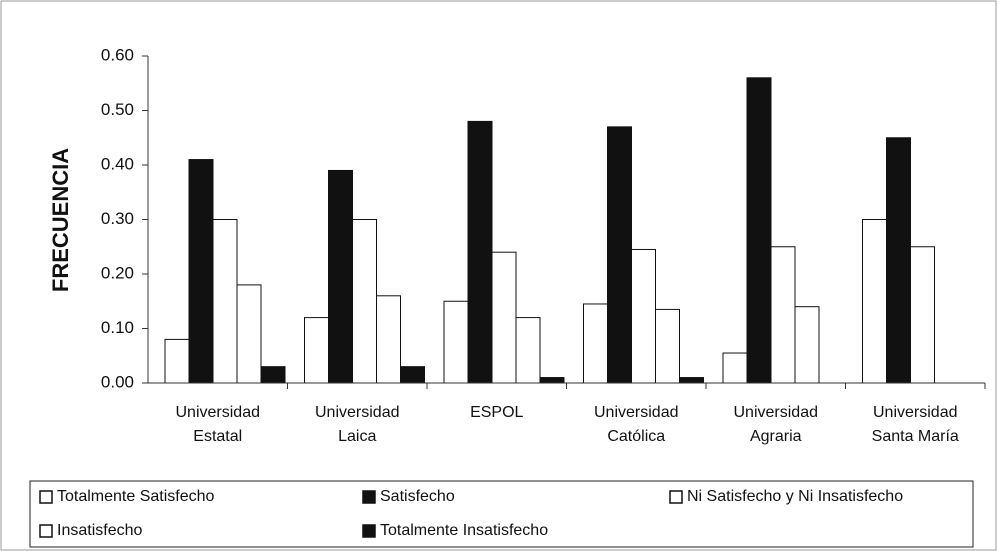 The image size is (997, 551). I want to click on x-tick-label: Laica, so click(357, 436).